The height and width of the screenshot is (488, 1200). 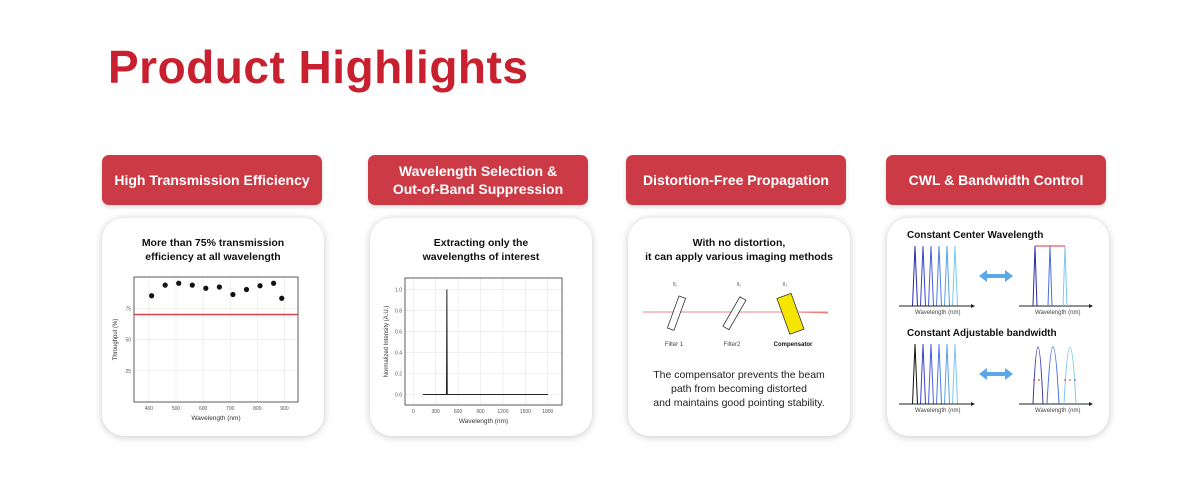 I want to click on section-title: Constant Adjustable bandwidth, so click(x=982, y=333).